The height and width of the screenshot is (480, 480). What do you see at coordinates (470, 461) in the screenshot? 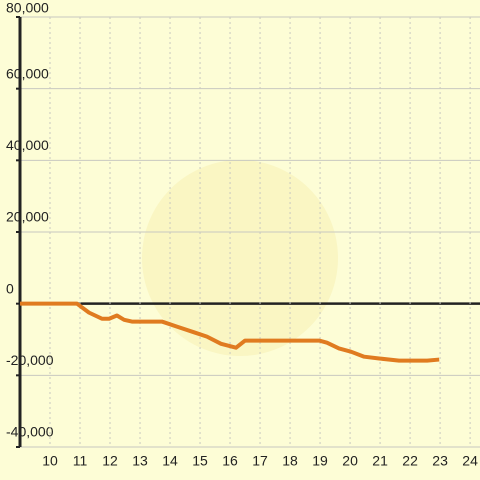
I see `x-tick-label: 24` at bounding box center [470, 461].